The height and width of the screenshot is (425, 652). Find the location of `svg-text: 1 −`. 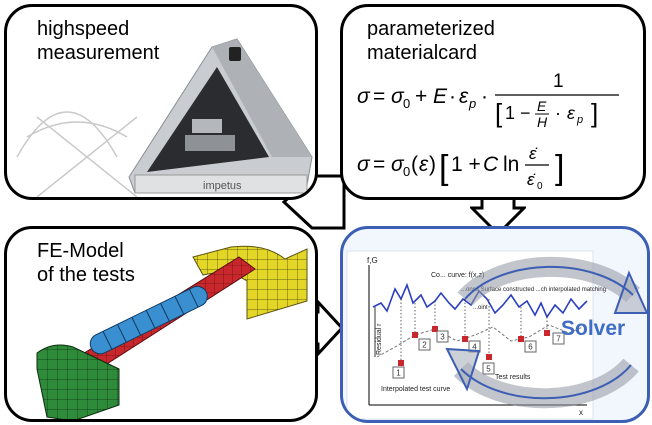

svg-text: 1 − is located at coordinates (518, 113).